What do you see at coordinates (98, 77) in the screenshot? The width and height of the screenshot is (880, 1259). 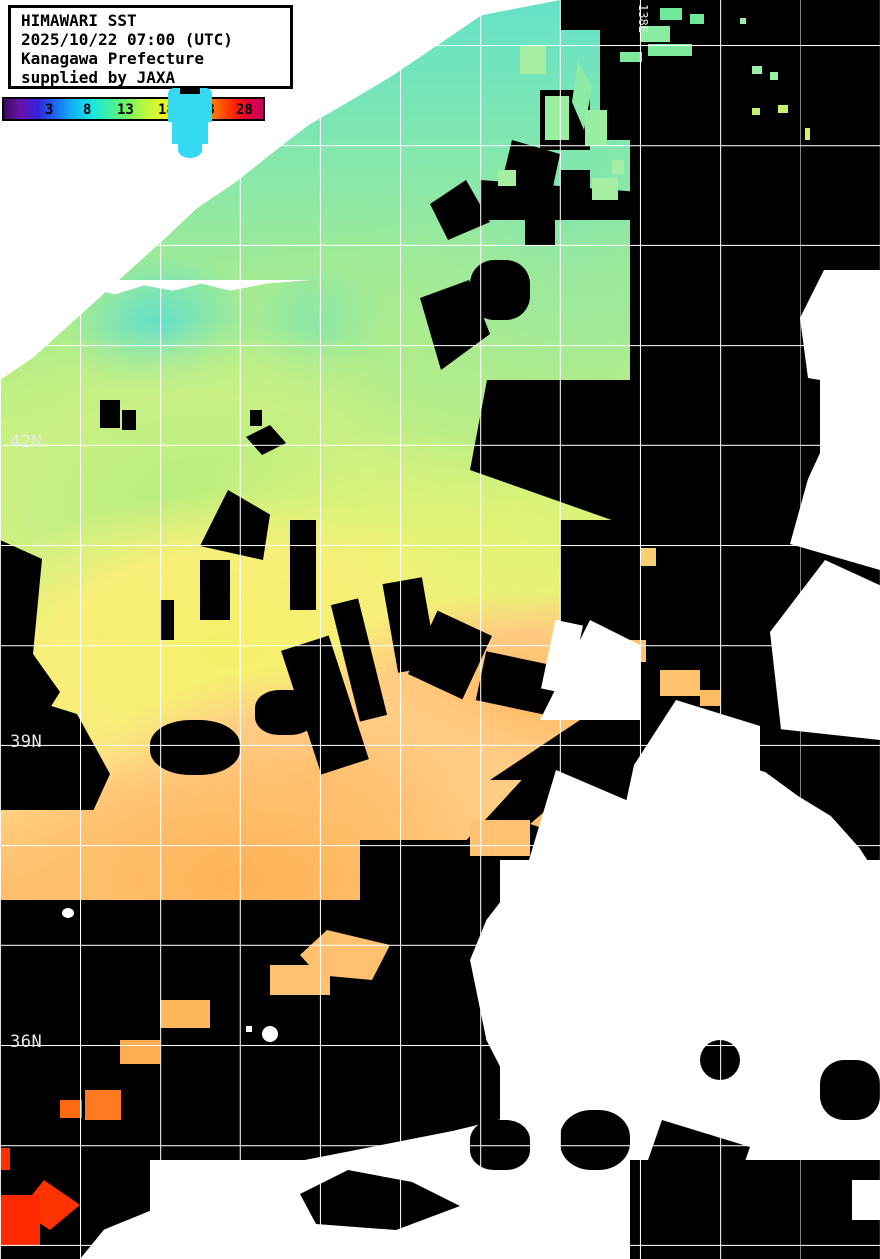 I see `product-attribution: supplied by JAXA` at bounding box center [98, 77].